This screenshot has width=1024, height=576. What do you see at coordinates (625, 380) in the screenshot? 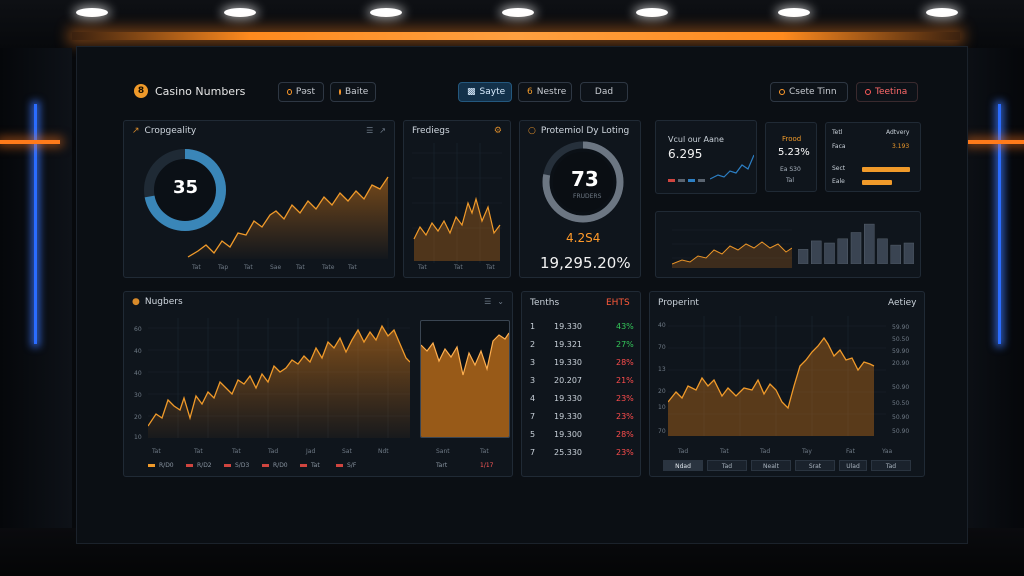
I see `row-percent: 21%` at bounding box center [625, 380].